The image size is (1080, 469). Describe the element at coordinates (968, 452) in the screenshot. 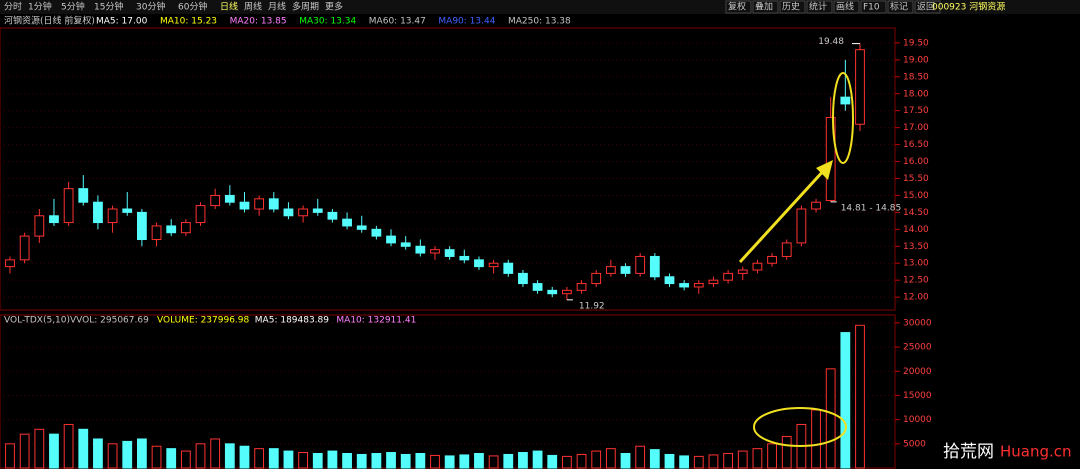

I see `watermark: 拾荒网` at that location.